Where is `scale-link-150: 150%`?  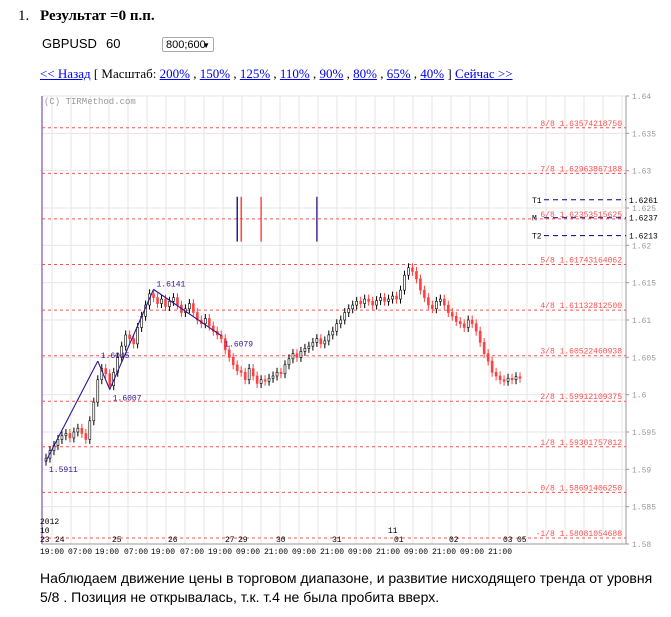 scale-link-150: 150% is located at coordinates (215, 73).